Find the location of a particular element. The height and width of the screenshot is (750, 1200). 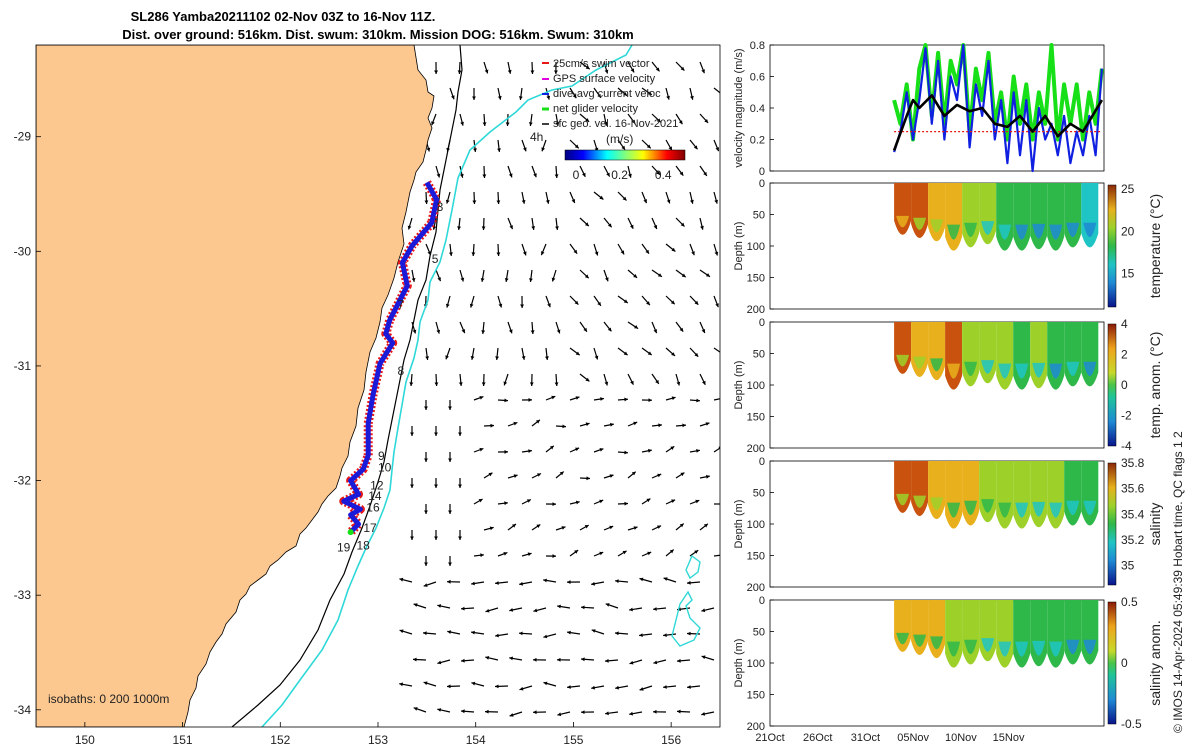

eddy-contour-large is located at coordinates (686, 618).